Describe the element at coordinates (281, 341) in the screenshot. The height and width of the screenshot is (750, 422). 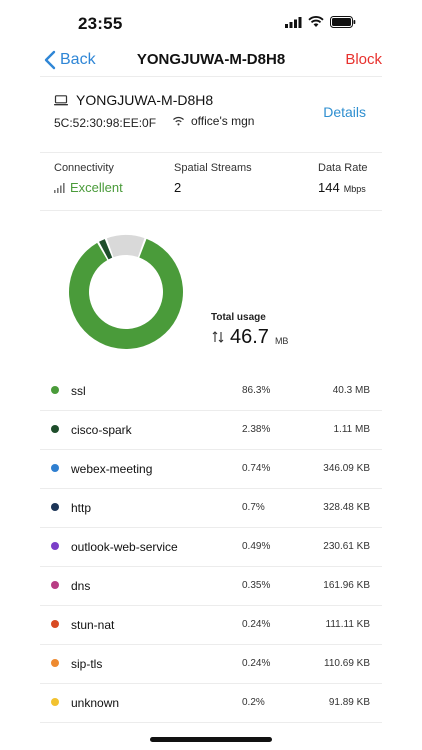
I see `total-usage-unit: MB` at that location.